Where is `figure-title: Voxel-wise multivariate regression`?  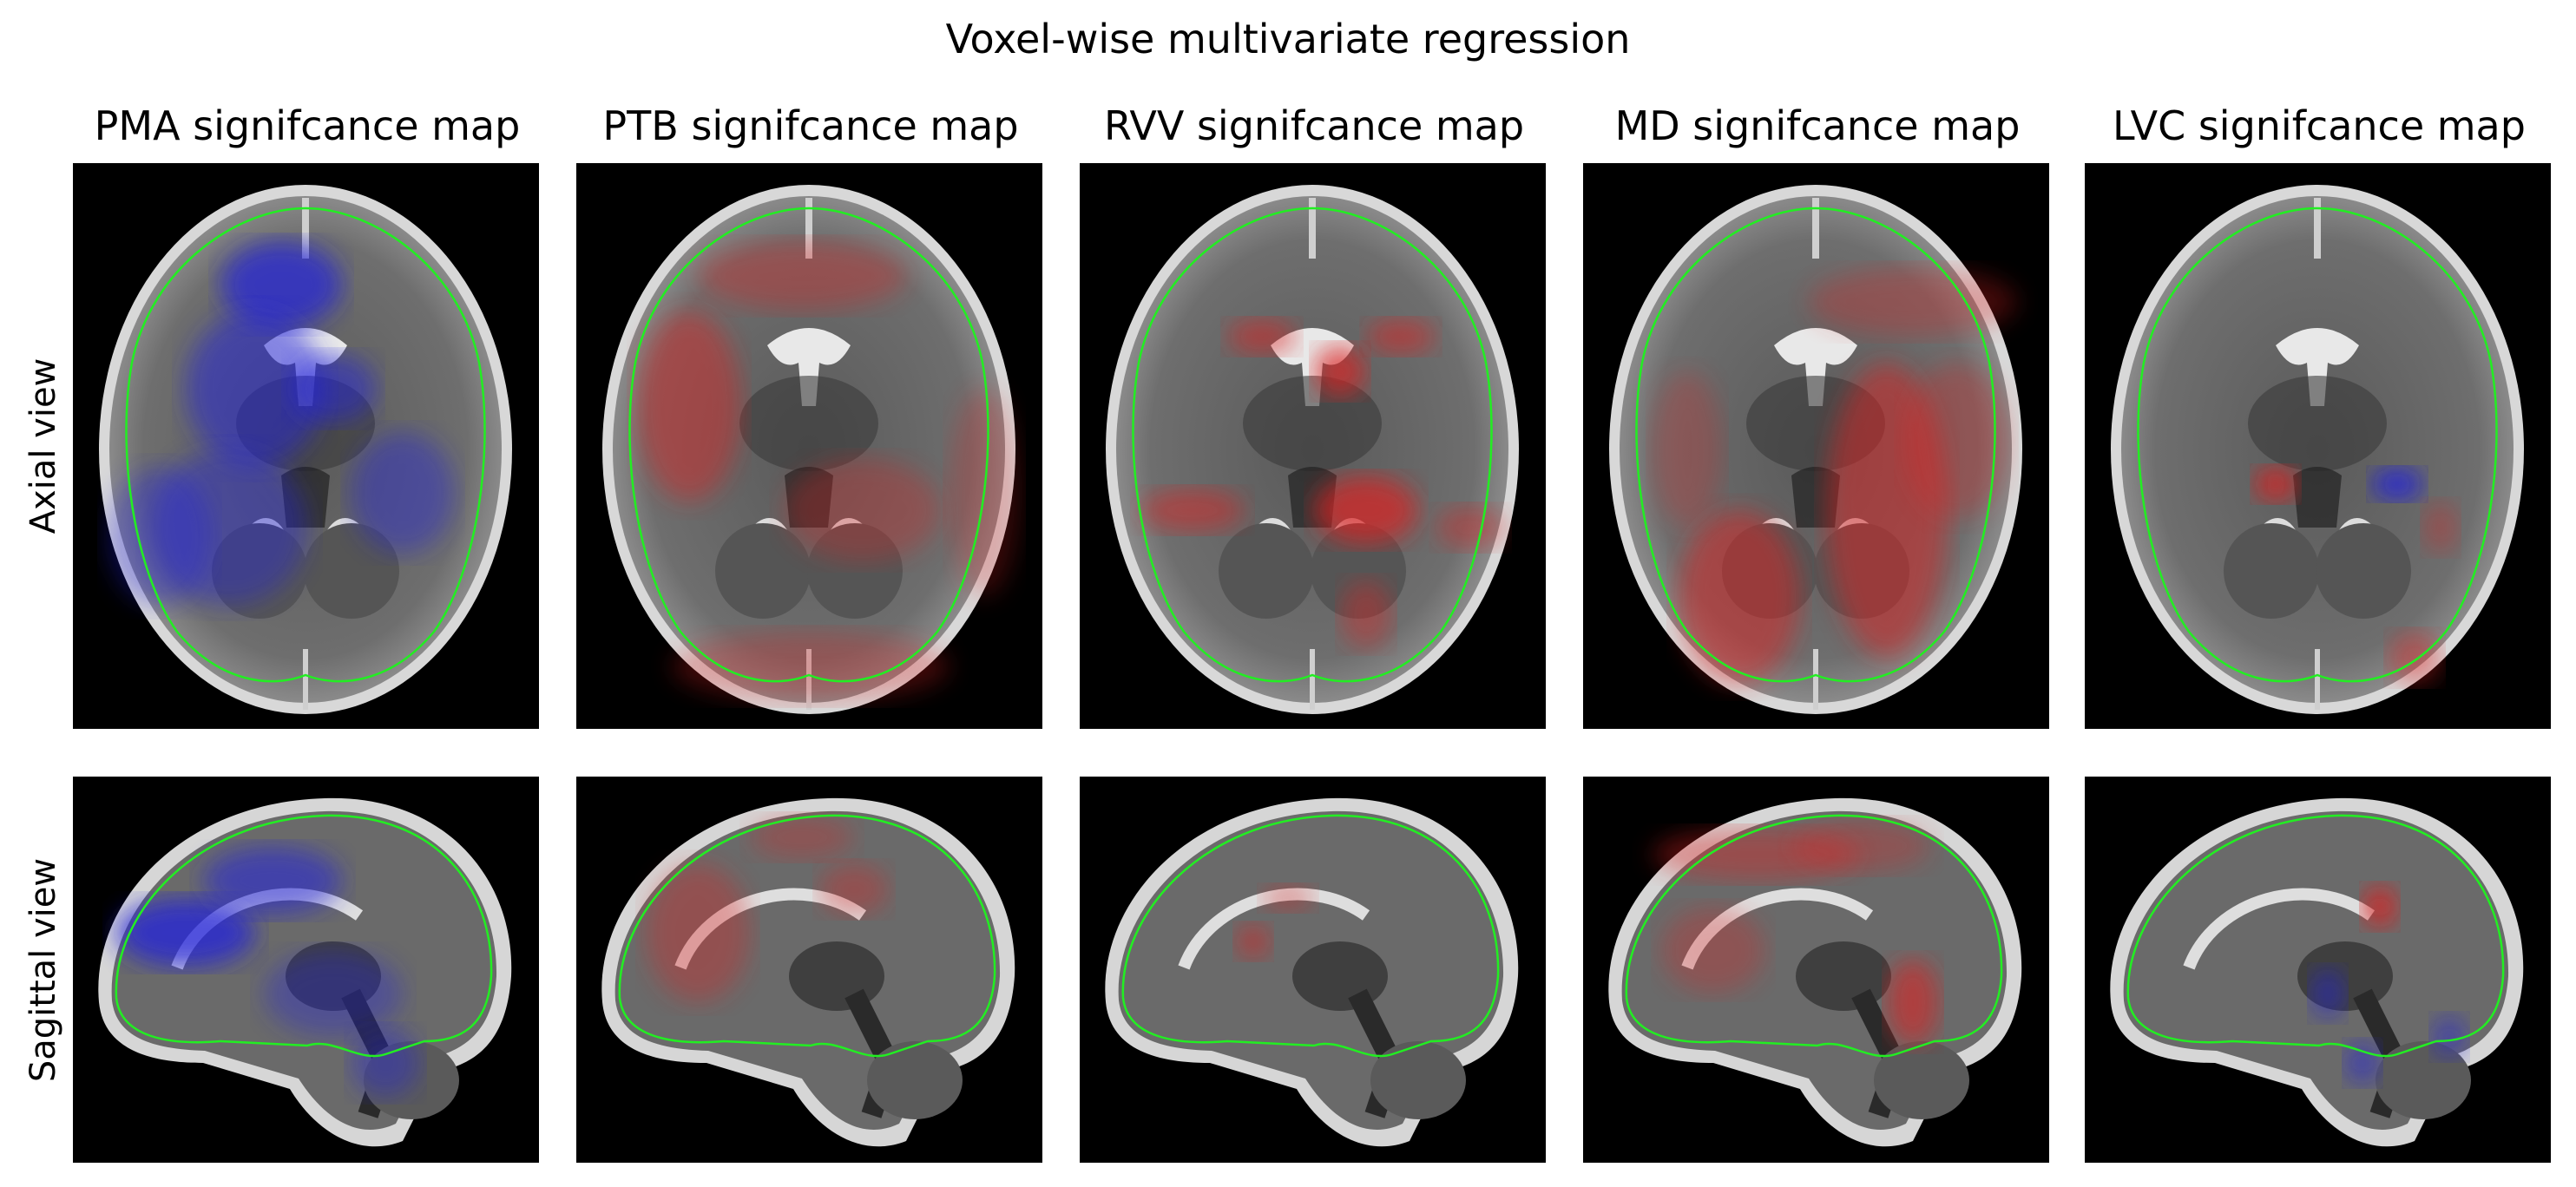
figure-title: Voxel-wise multivariate regression is located at coordinates (1288, 39).